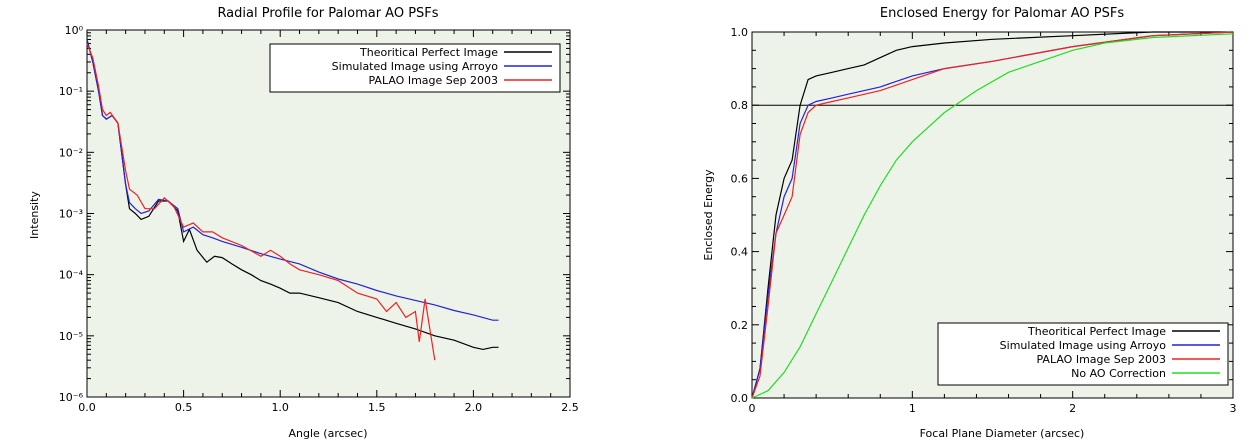 The height and width of the screenshot is (442, 1250). Describe the element at coordinates (570, 407) in the screenshot. I see `x-tick-label: 2.5` at that location.